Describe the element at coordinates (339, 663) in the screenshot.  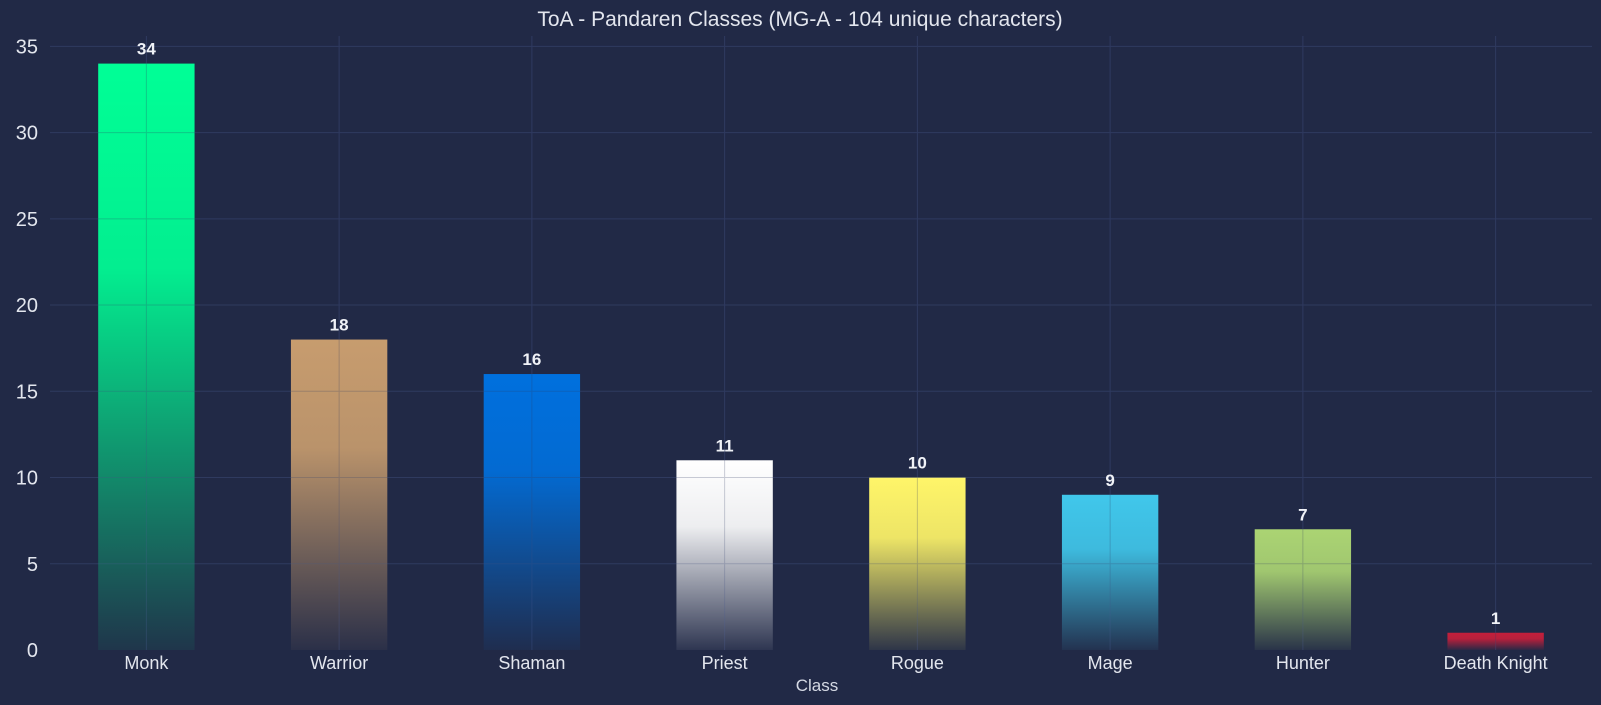
I see `x-tick-label: Warrior` at that location.